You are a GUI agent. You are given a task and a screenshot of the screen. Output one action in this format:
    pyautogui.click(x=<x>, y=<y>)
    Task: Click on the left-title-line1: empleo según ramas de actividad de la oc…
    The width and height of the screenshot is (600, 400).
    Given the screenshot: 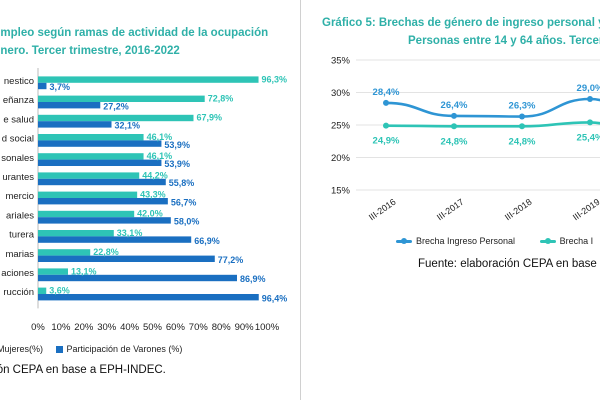 What is the action you would take?
    pyautogui.click(x=134, y=33)
    